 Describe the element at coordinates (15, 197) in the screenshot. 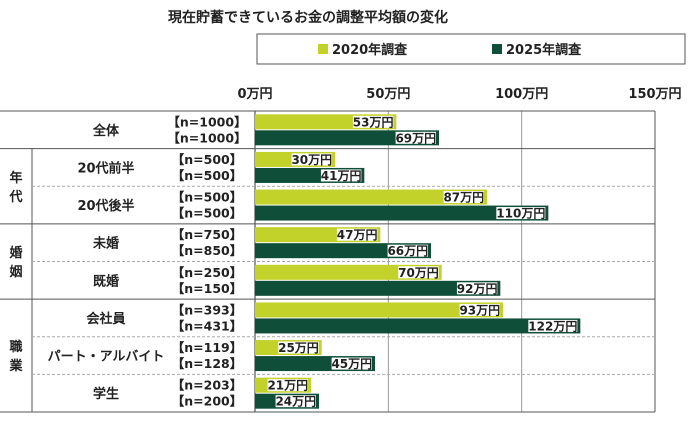

I see `group-label-char: 代` at that location.